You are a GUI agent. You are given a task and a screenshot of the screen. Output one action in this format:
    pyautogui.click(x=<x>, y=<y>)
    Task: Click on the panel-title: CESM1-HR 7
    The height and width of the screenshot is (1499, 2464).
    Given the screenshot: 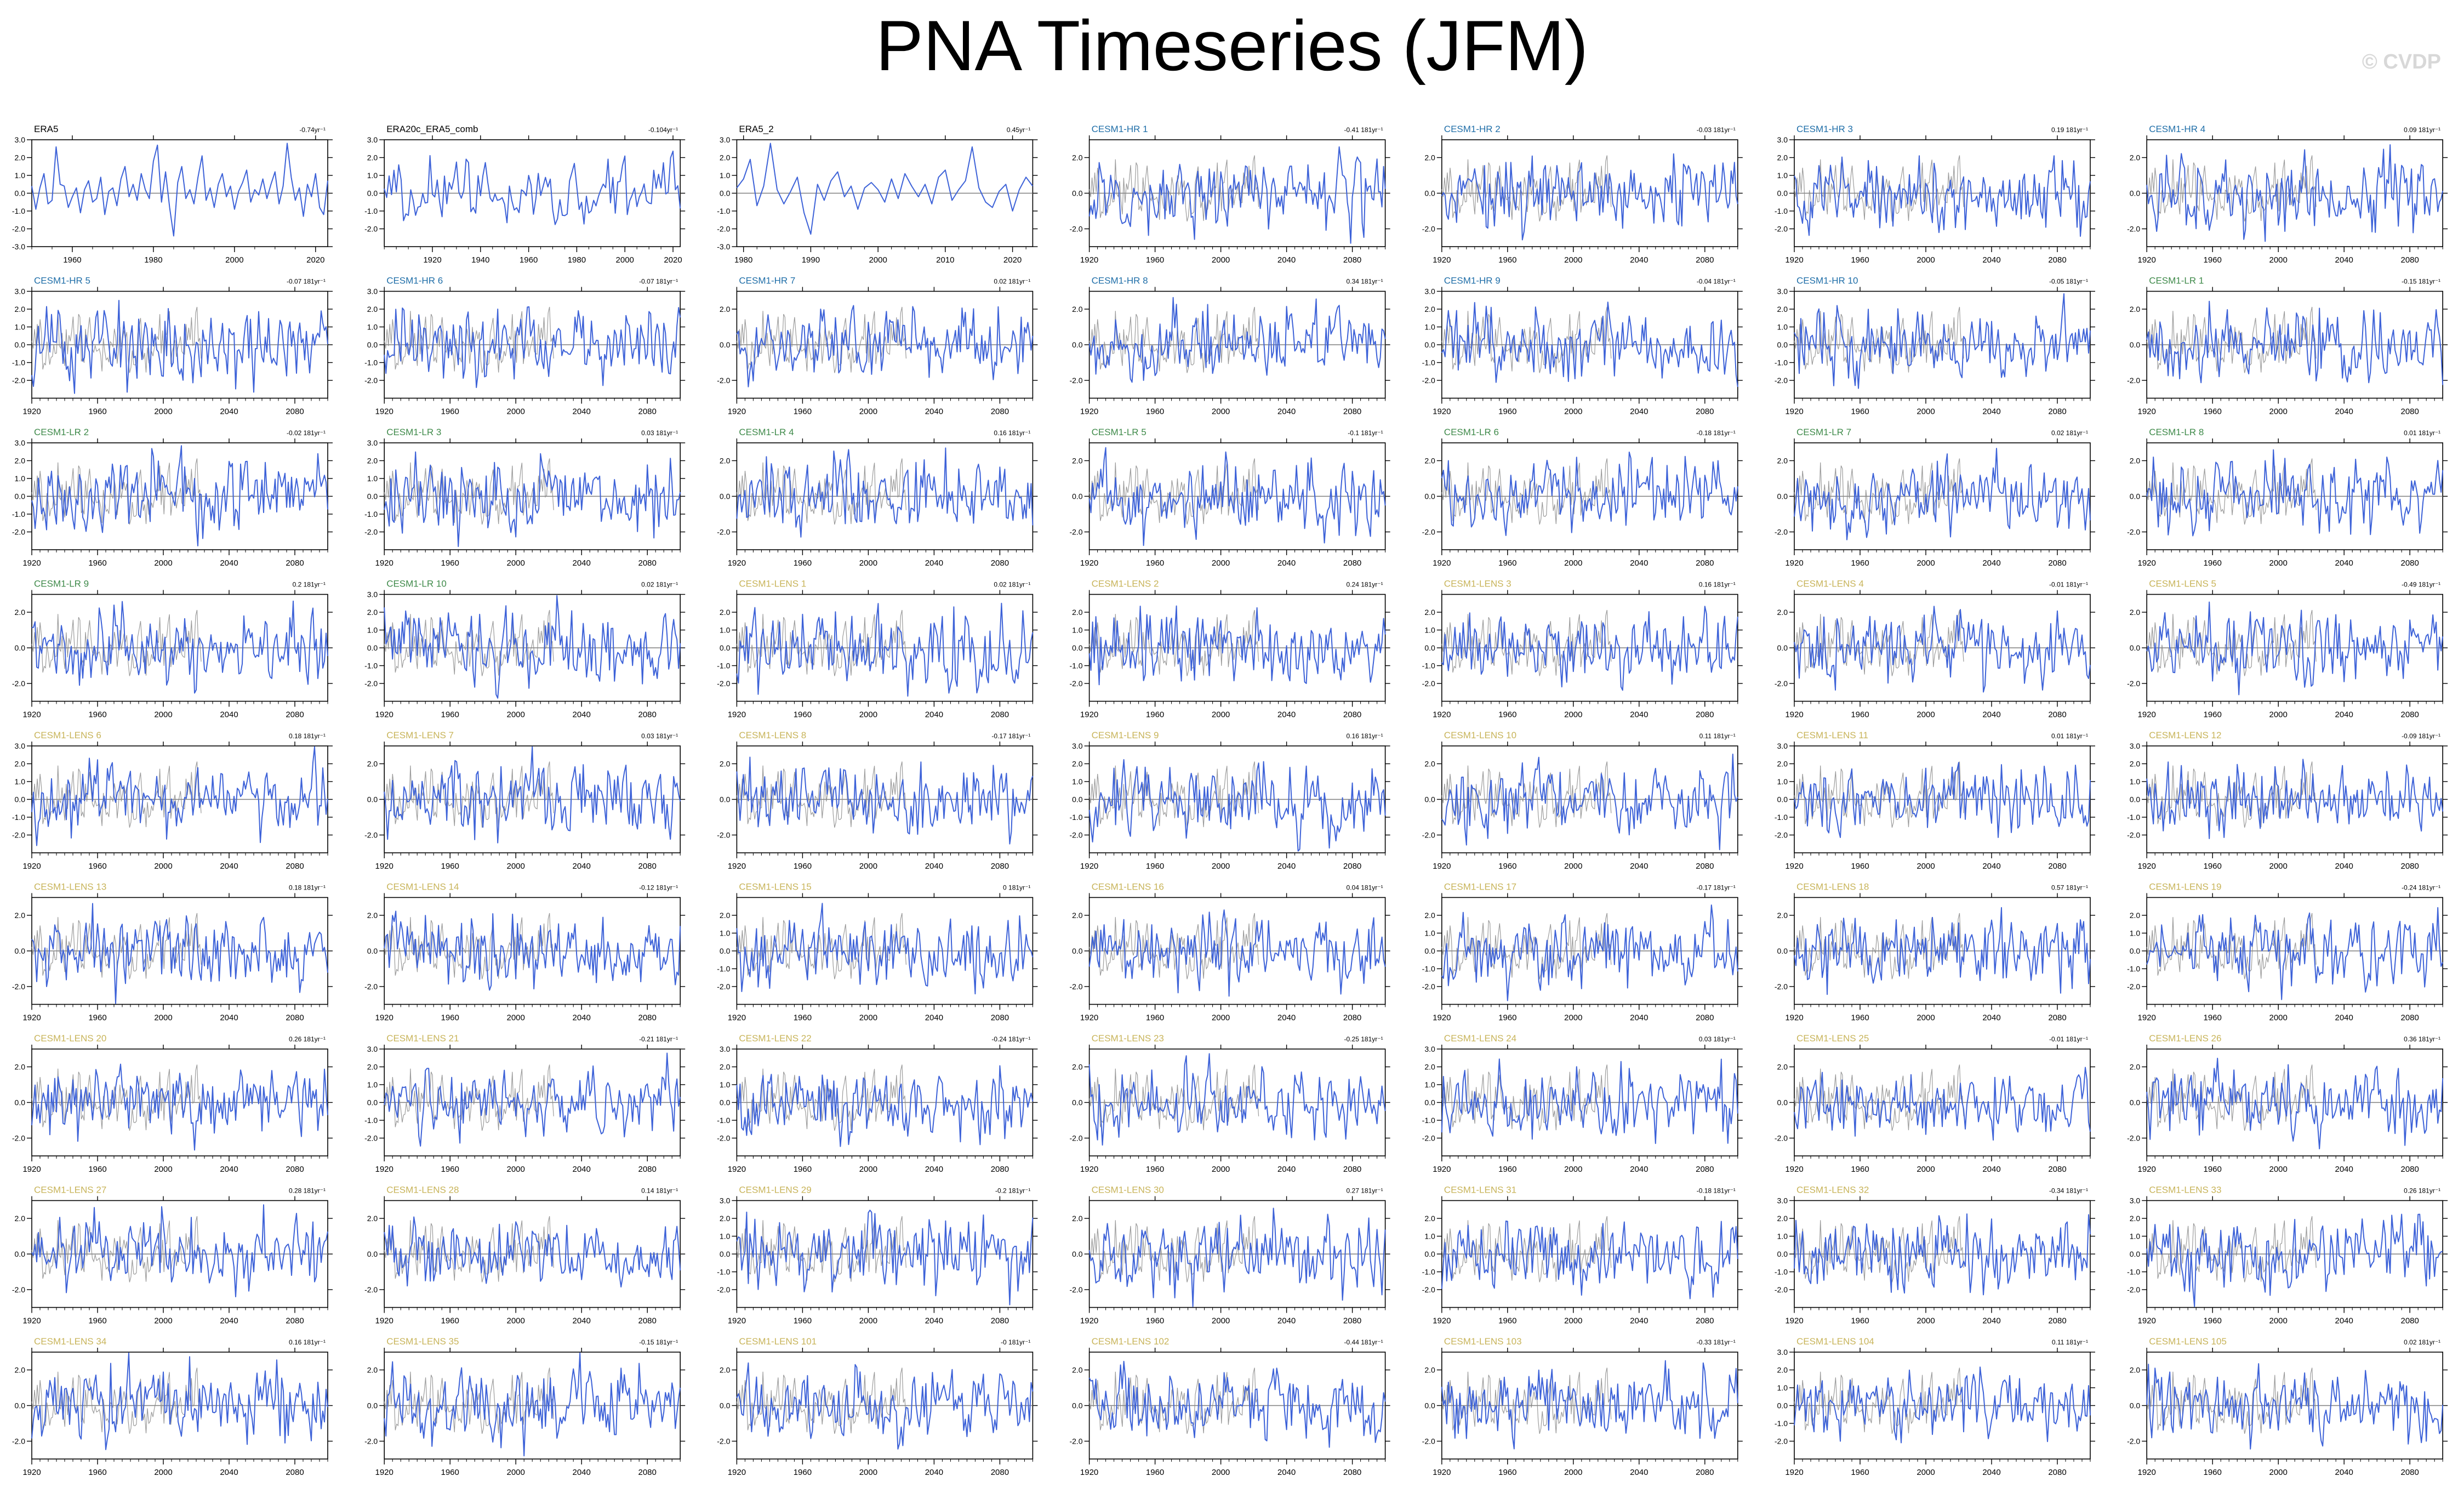 What is the action you would take?
    pyautogui.click(x=767, y=281)
    